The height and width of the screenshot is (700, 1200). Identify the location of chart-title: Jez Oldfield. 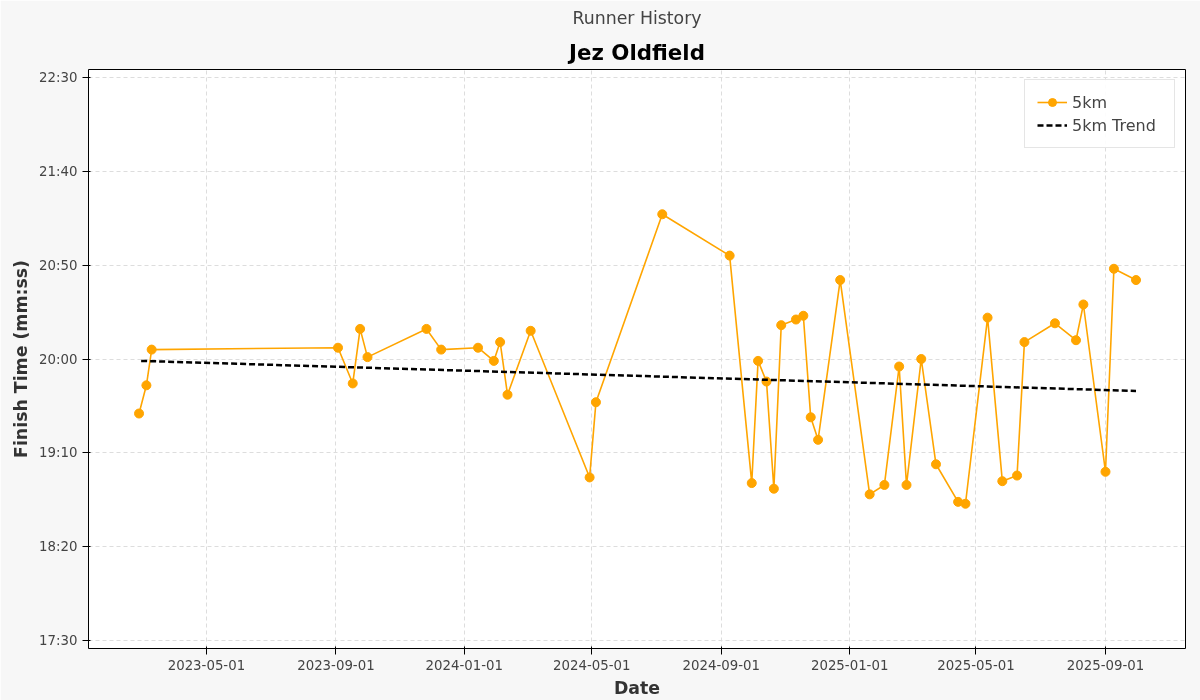
(636, 52).